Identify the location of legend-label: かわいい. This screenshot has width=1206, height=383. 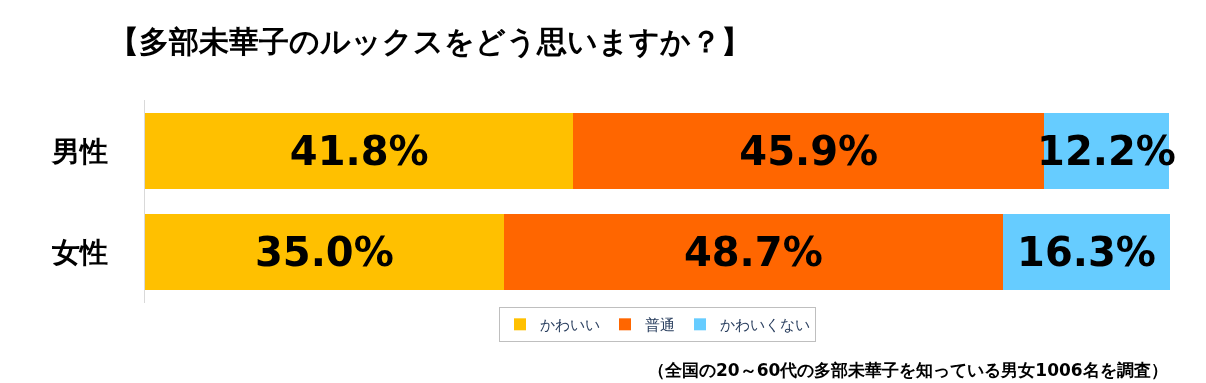
(570, 325).